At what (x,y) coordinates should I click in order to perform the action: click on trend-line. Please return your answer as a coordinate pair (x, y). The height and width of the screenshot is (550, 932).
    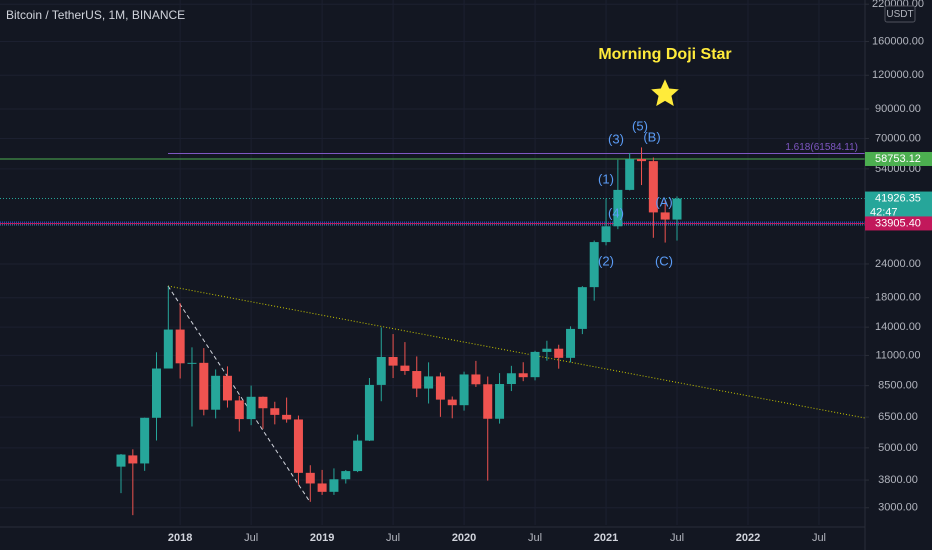
    Looking at the image, I should click on (239, 394).